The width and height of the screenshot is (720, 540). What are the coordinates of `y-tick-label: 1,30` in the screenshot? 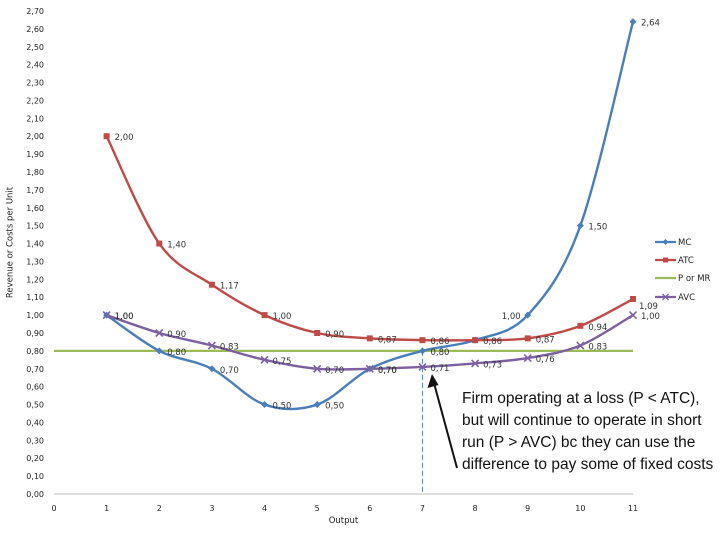 It's located at (35, 261).